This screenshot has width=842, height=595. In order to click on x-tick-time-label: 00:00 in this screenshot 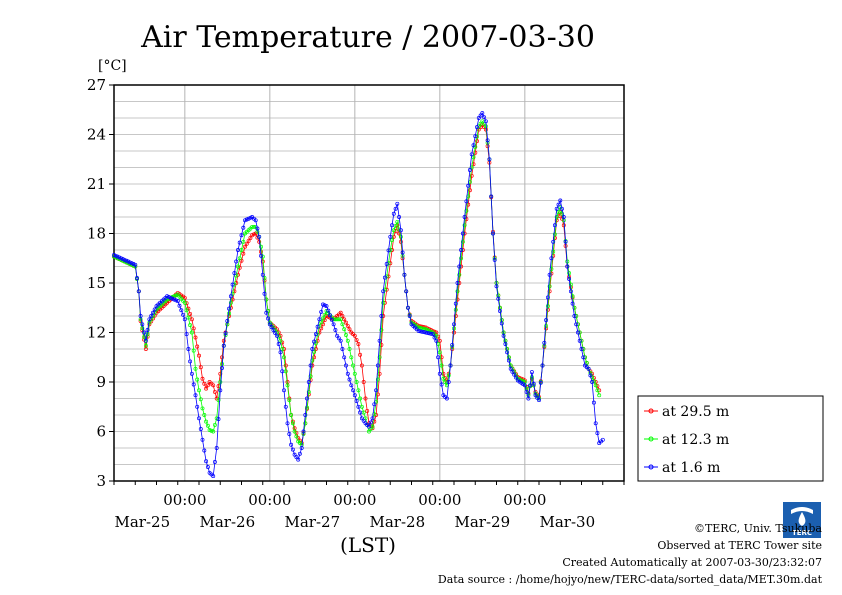, I will do `click(439, 500)`.